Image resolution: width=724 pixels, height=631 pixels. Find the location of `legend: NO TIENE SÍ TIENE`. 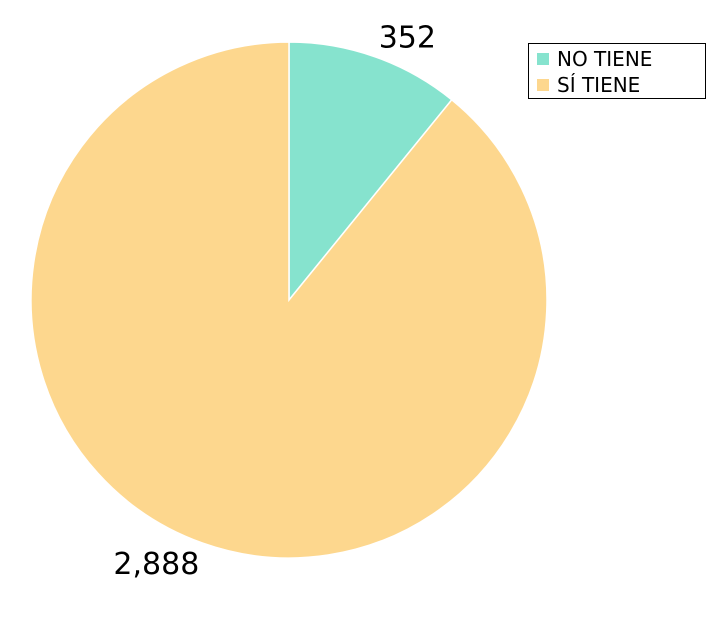

legend: NO TIENE SÍ TIENE is located at coordinates (617, 71).